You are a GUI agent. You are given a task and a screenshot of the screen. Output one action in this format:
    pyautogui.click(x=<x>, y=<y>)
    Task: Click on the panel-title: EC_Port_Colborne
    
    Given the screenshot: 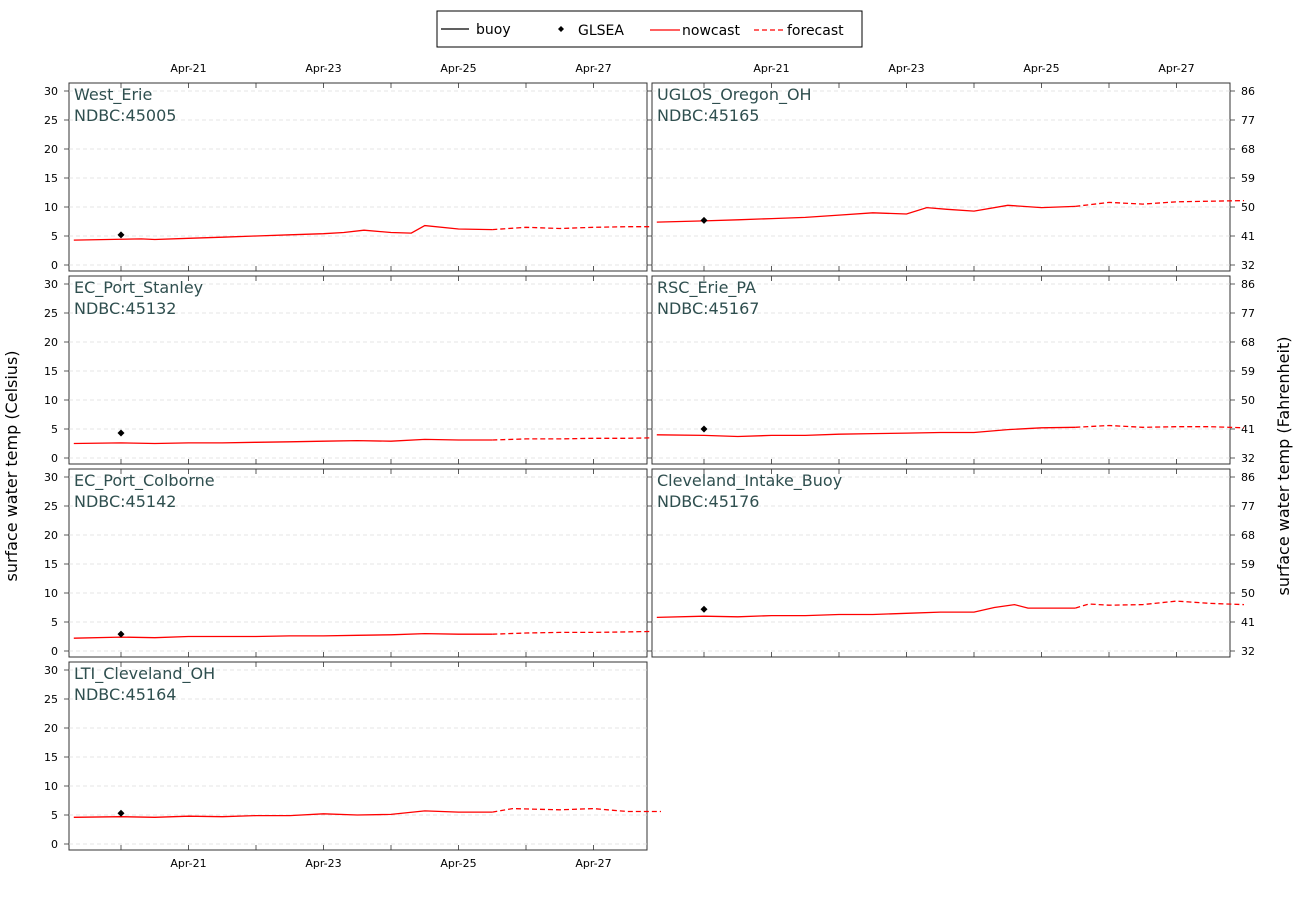 What is the action you would take?
    pyautogui.click(x=144, y=481)
    